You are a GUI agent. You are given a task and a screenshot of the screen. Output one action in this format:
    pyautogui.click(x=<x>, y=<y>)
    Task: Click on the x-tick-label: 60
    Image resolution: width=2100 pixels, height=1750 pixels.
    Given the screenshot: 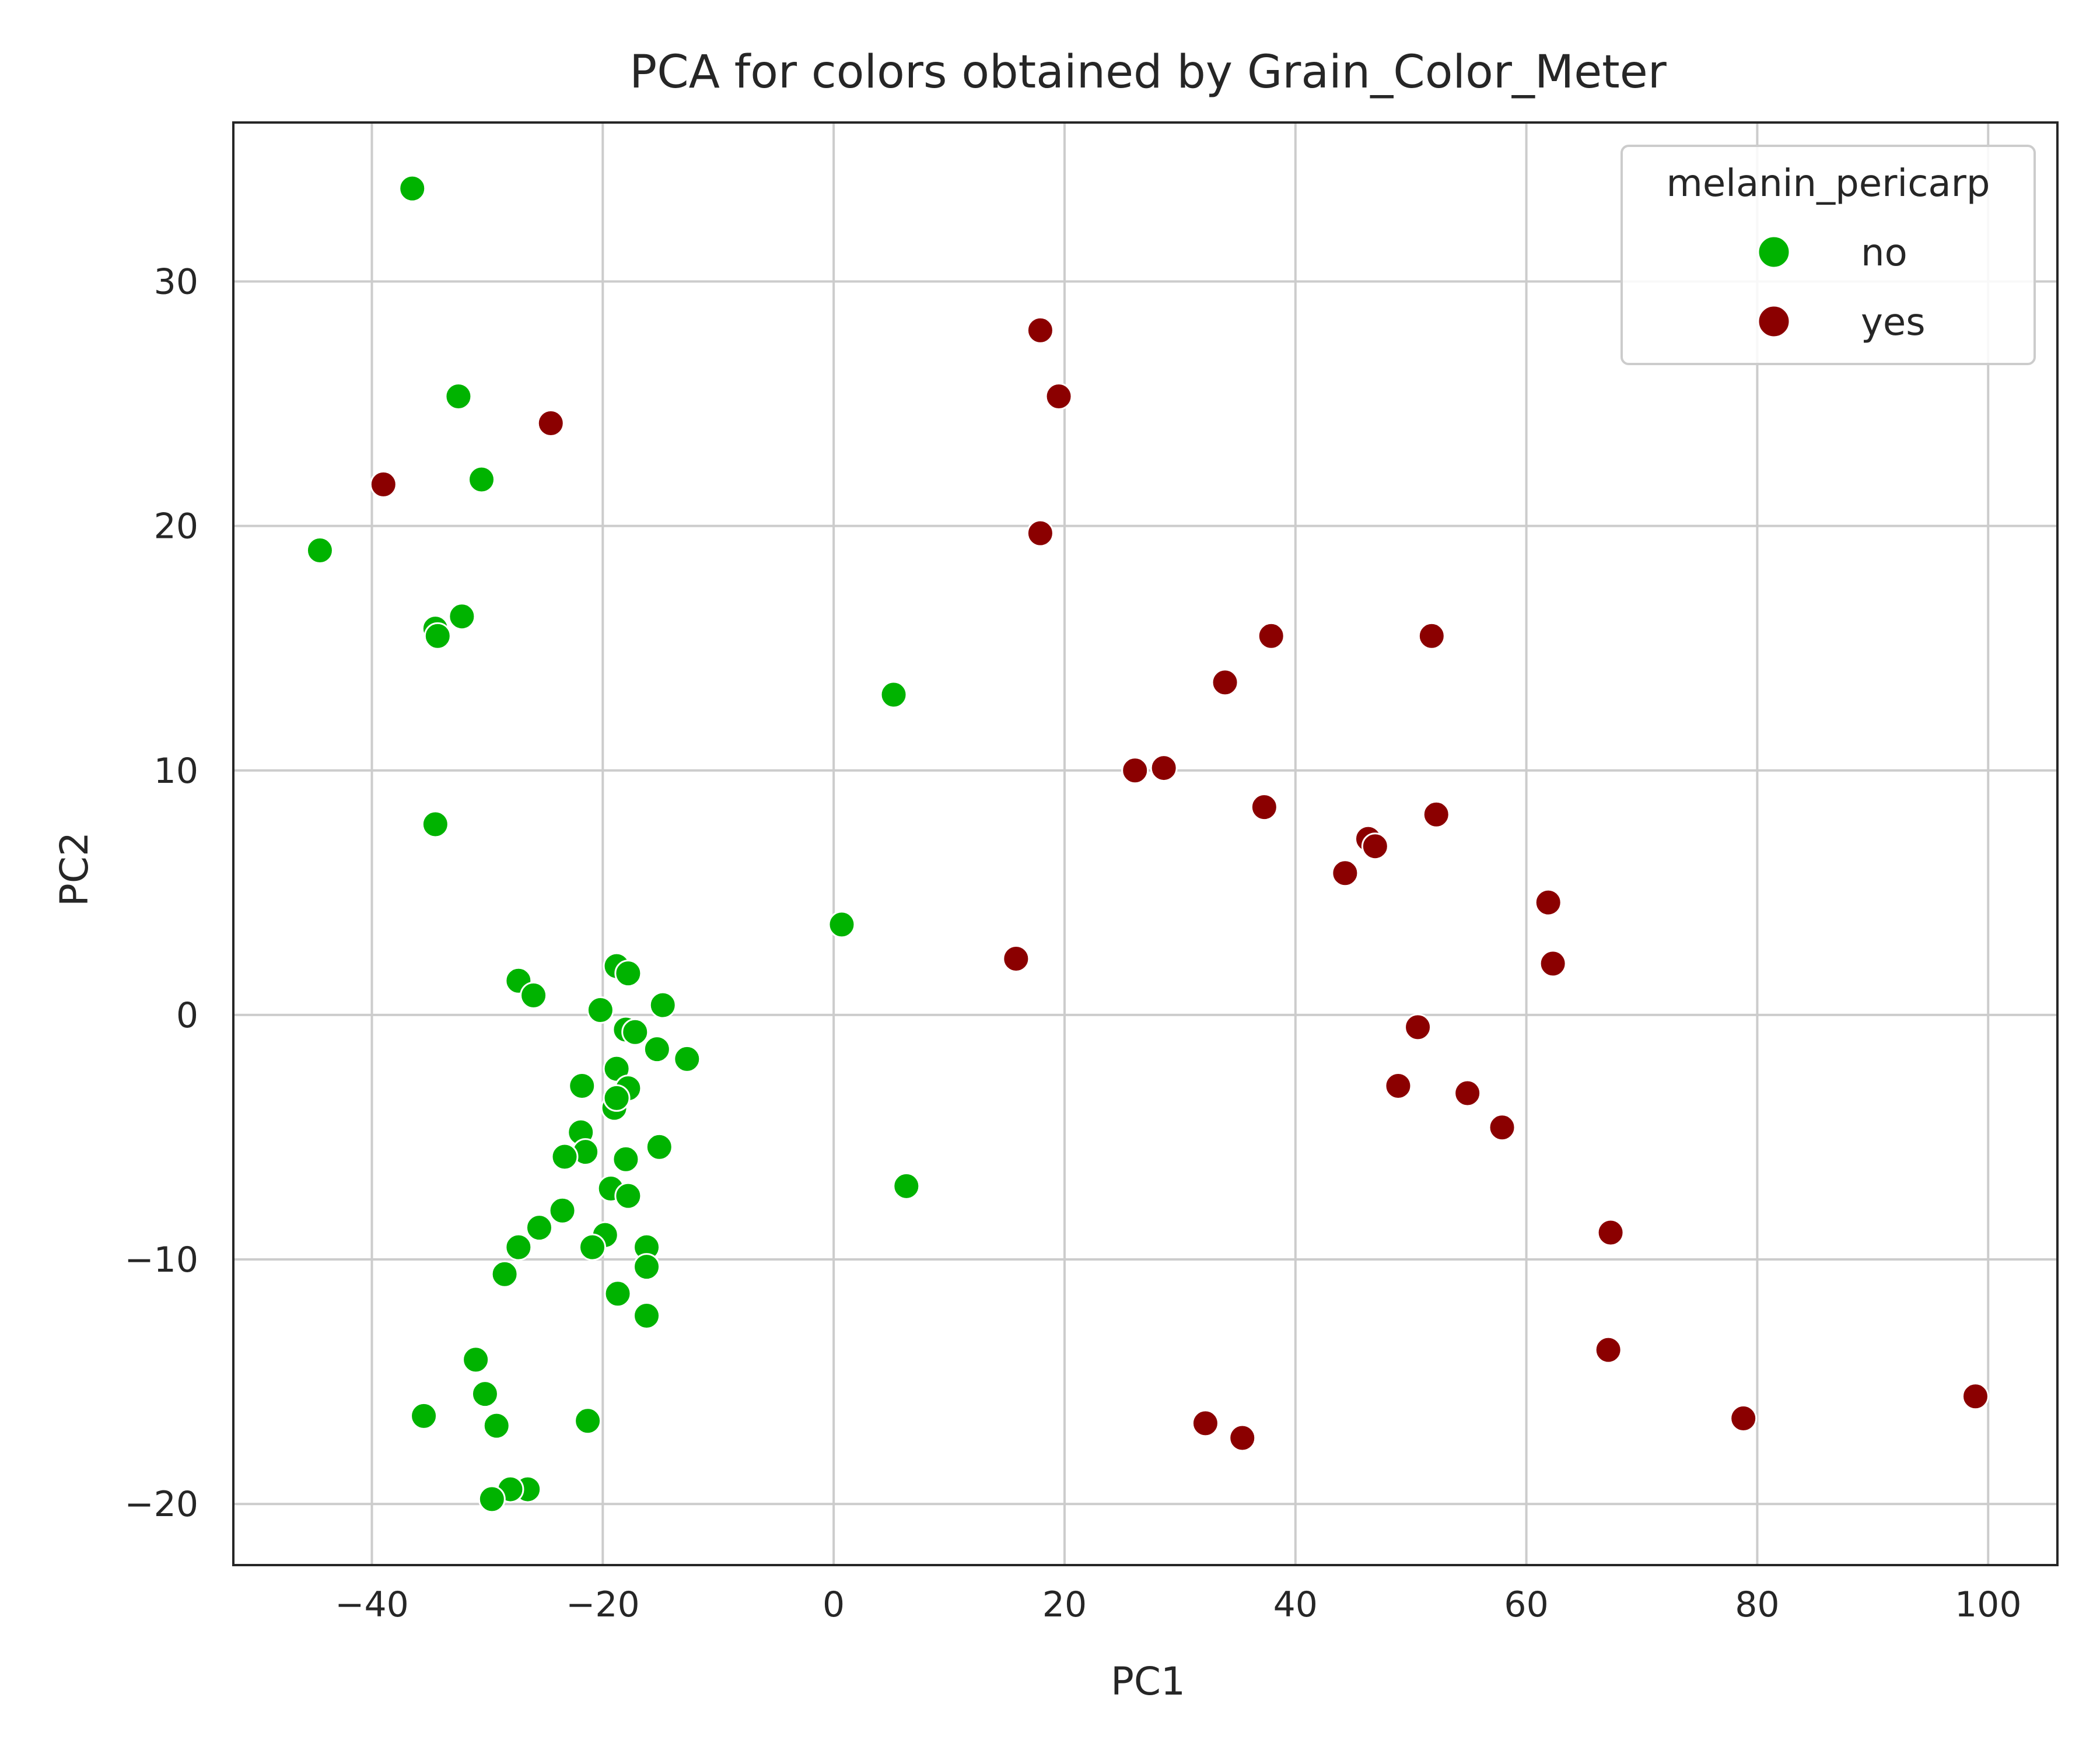 What is the action you would take?
    pyautogui.click(x=1526, y=1604)
    